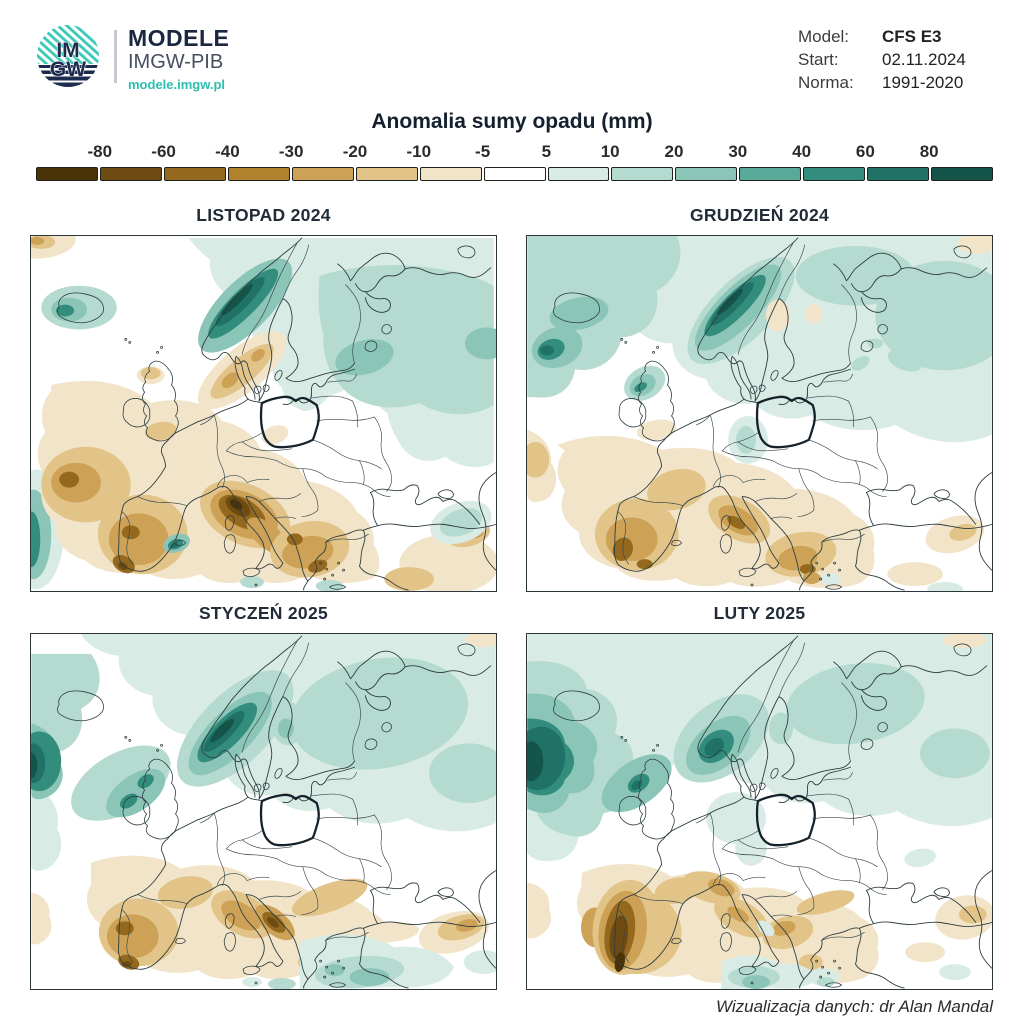  What do you see at coordinates (512, 121) in the screenshot?
I see `legend-title: Anomalia sumy opadu (mm)` at bounding box center [512, 121].